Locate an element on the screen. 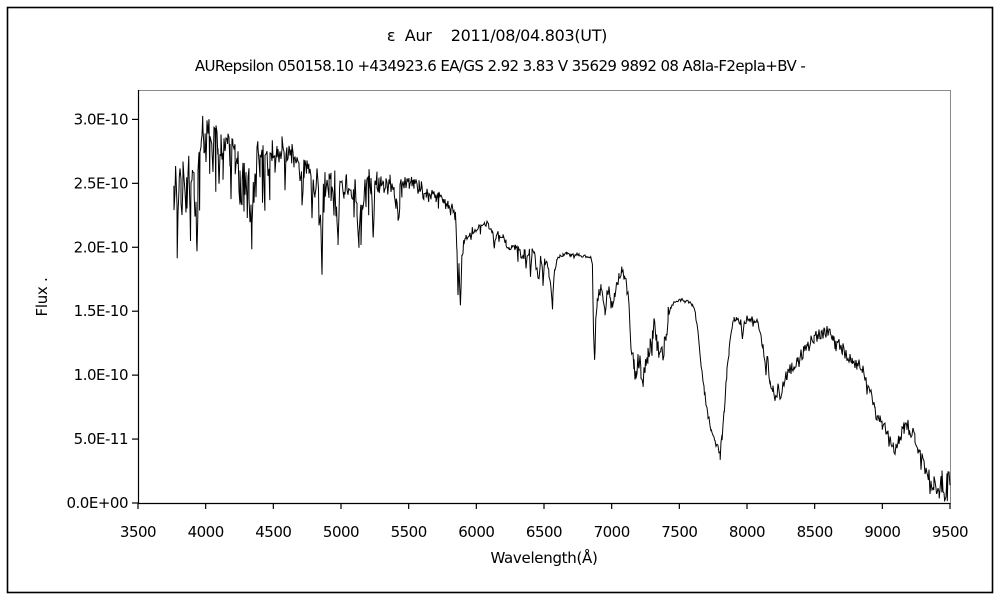 The width and height of the screenshot is (1000, 600). chart-title: ε Aur 2011/08/04.803(UT) is located at coordinates (497, 35).